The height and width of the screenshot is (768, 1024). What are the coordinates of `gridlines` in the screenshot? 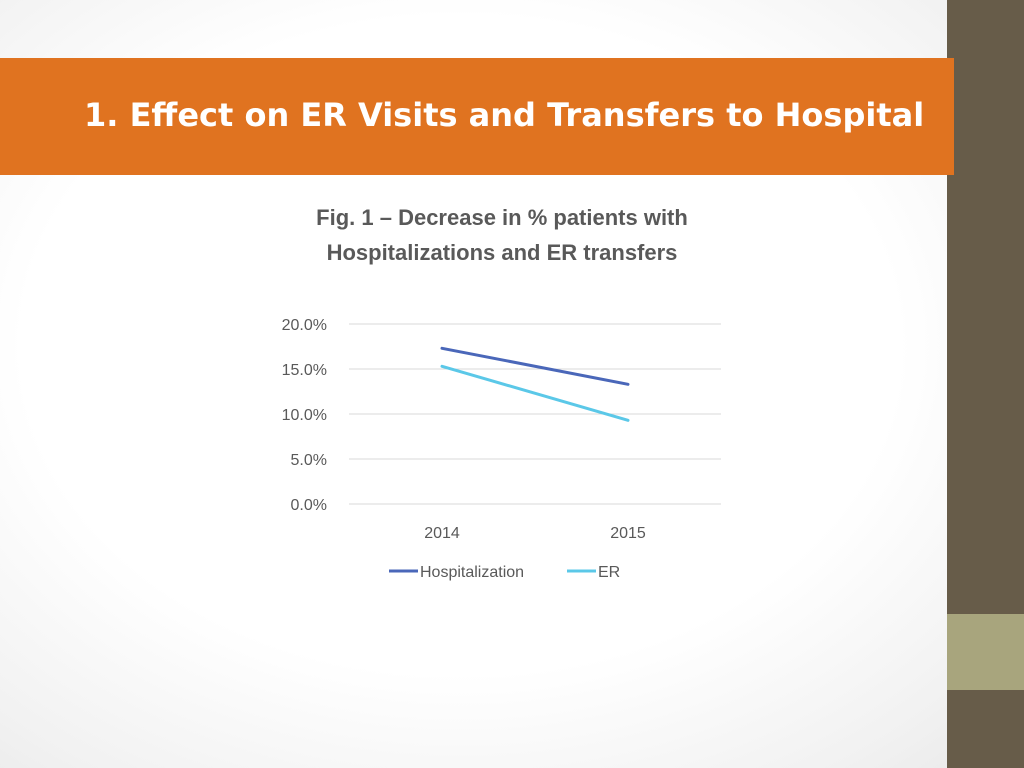 It's located at (535, 414).